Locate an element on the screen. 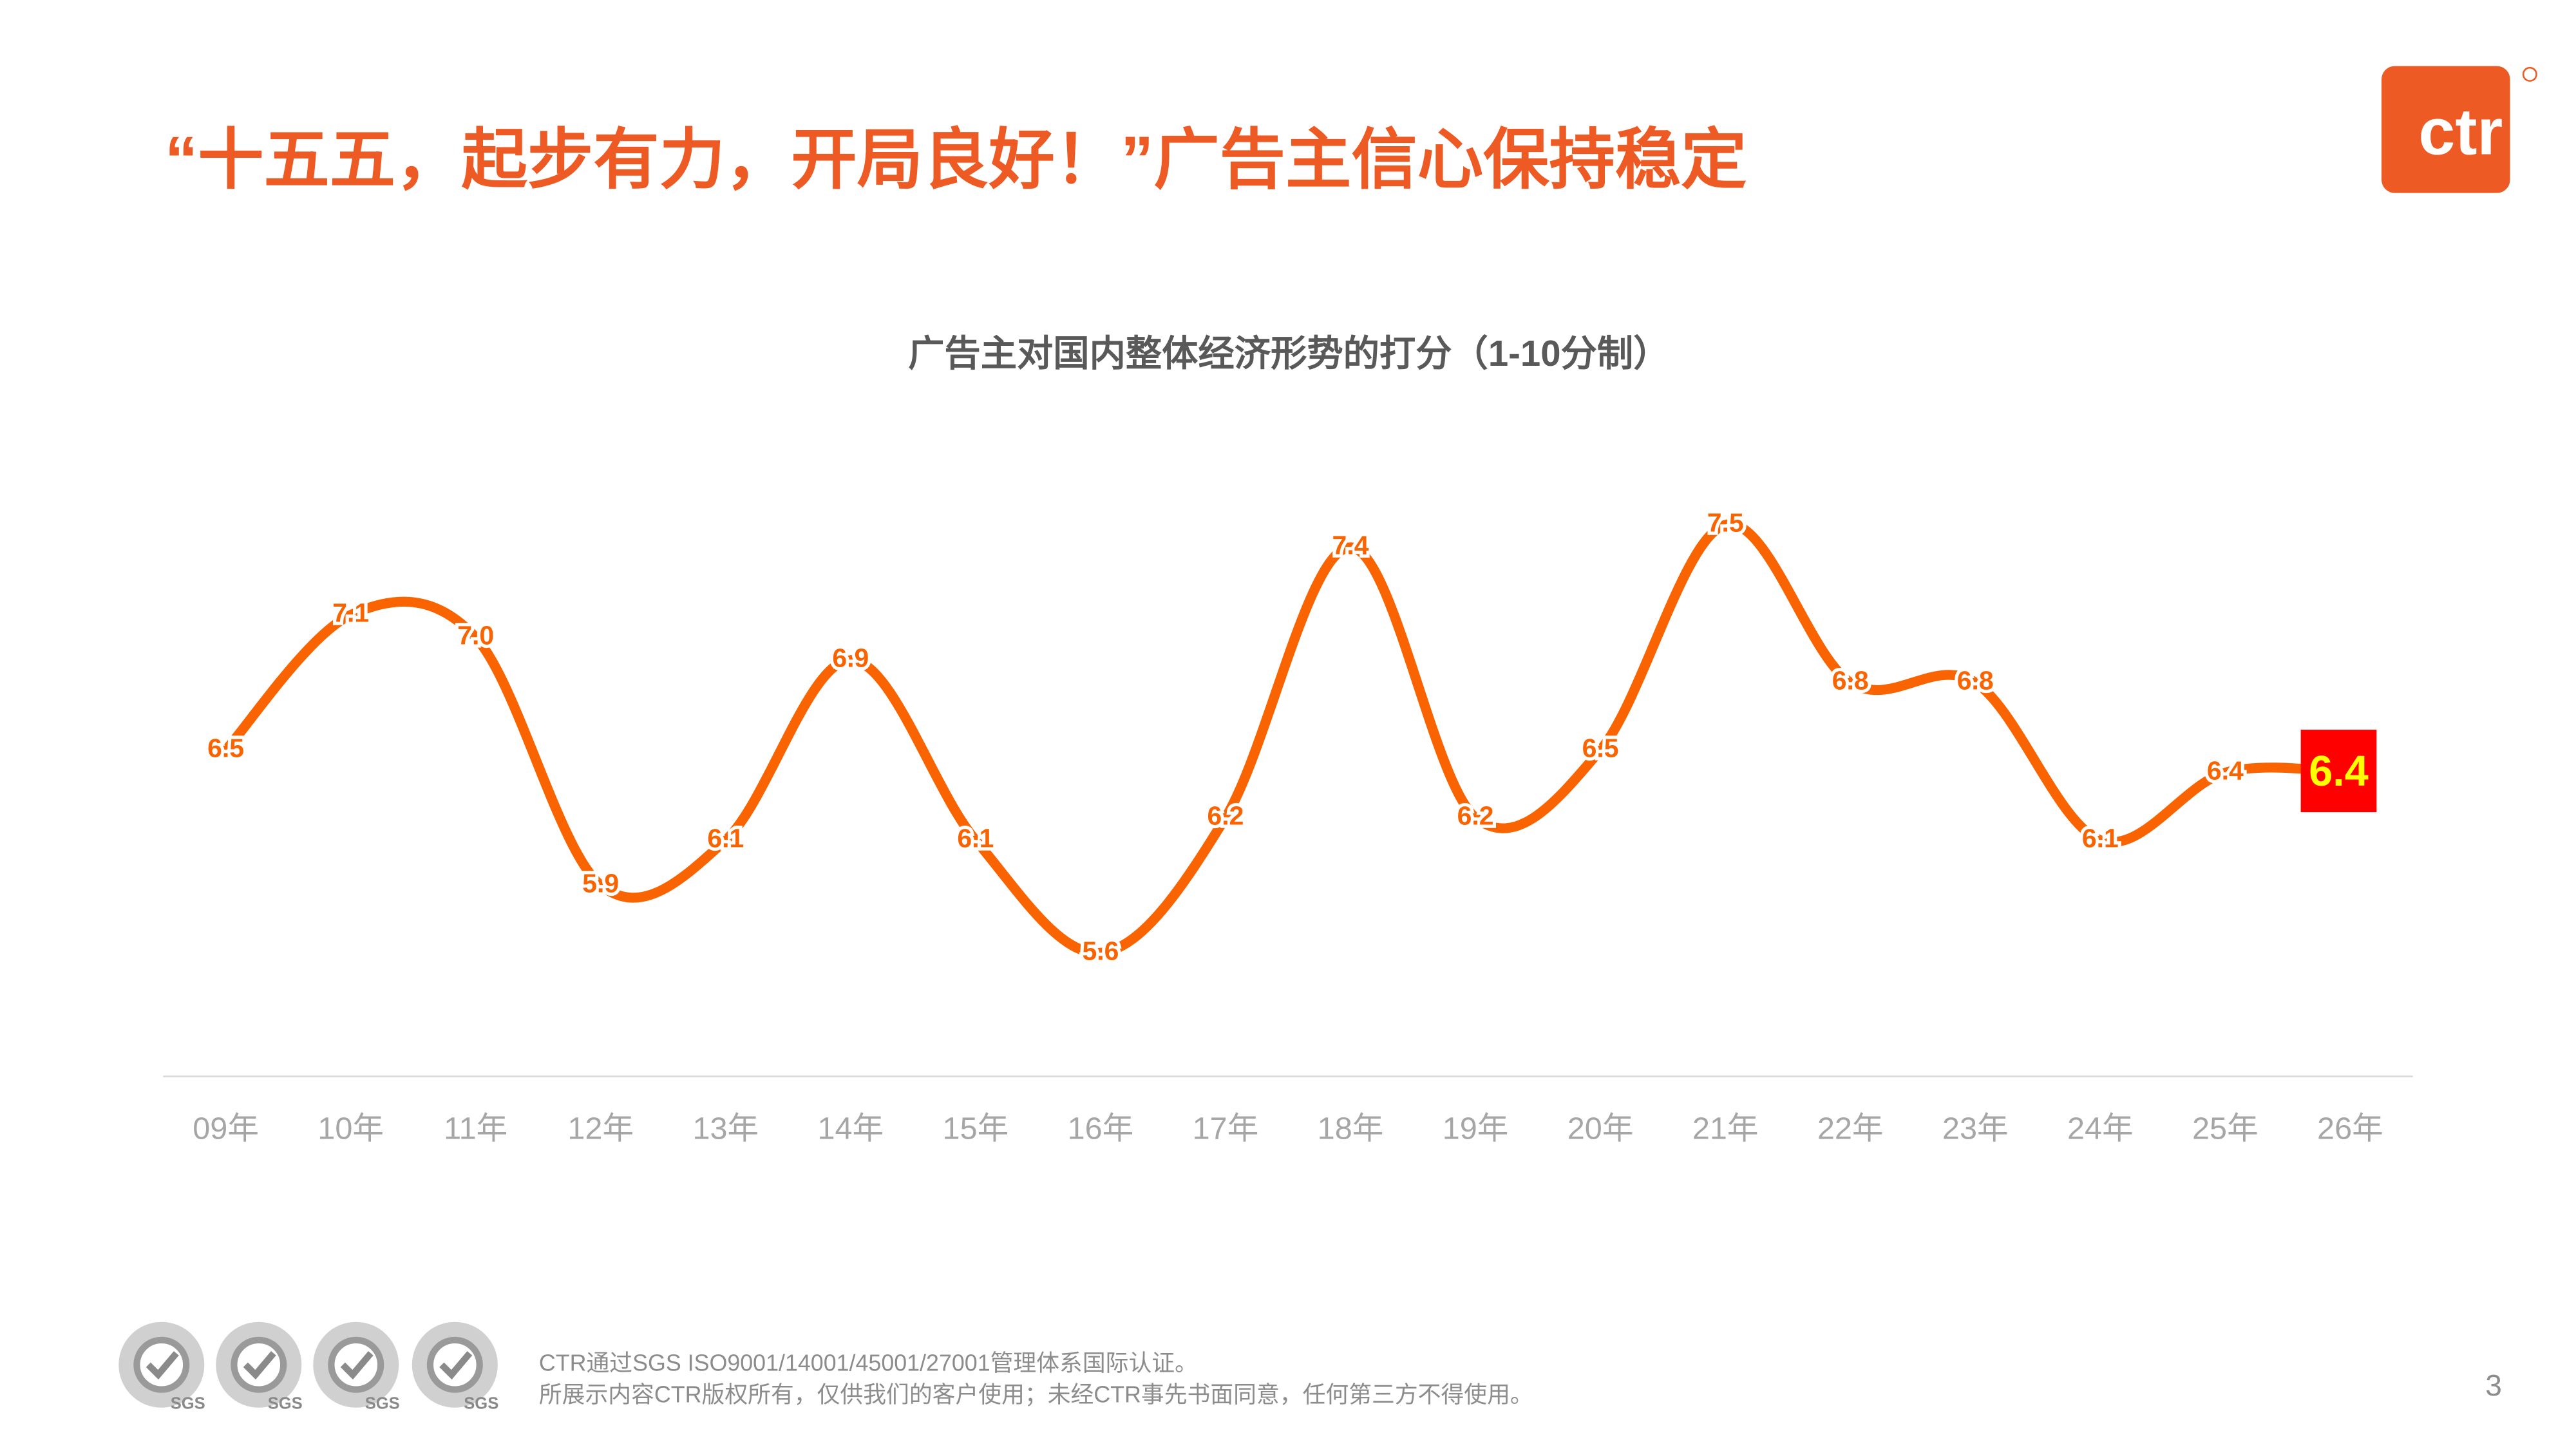 This screenshot has height=1449, width=2576. chart-title: 广告主对国内整体经济形势的打分（1-10分制） is located at coordinates (1288, 353).